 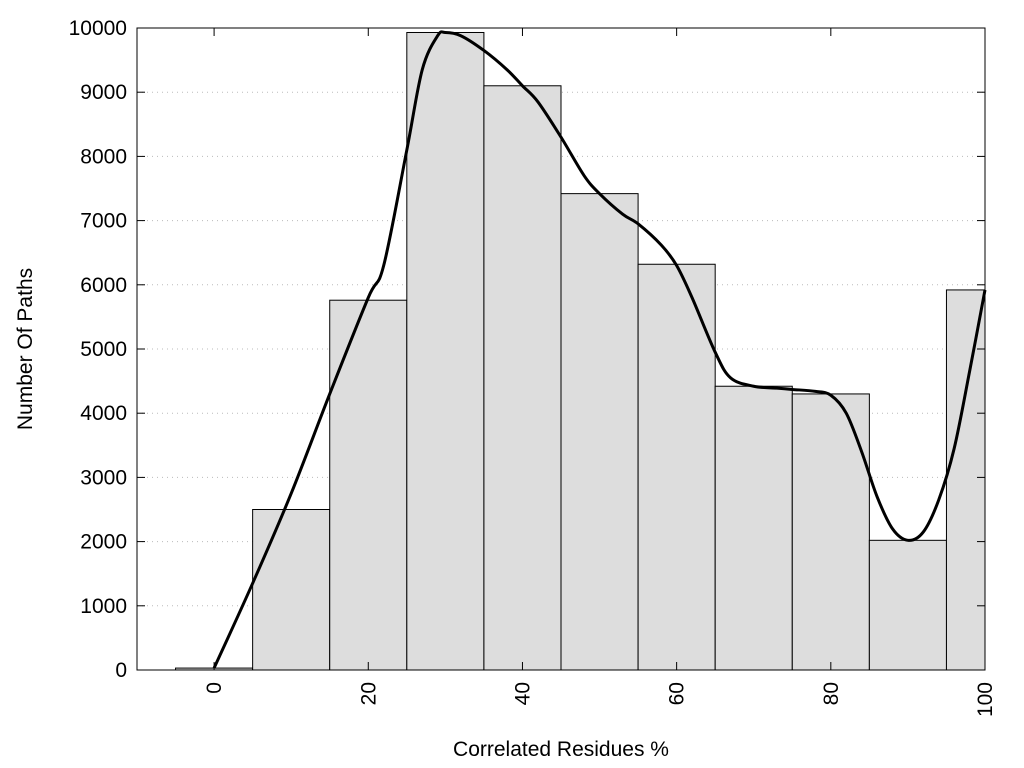 I want to click on y-tick-label: 4000, so click(x=103, y=413).